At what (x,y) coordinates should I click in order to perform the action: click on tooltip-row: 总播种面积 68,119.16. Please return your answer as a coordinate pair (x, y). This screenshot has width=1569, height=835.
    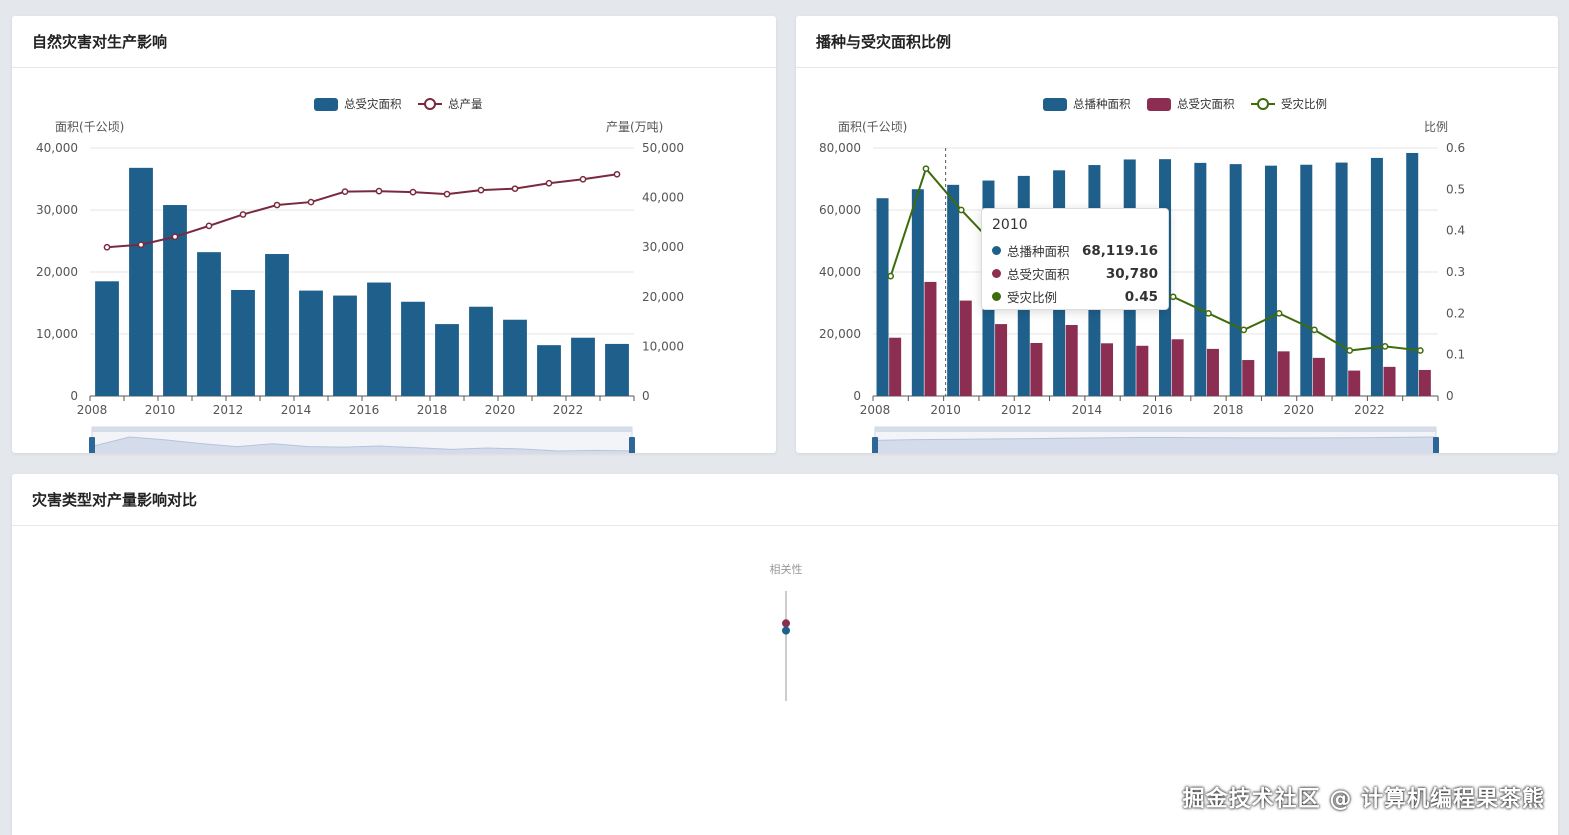
    Looking at the image, I should click on (1075, 250).